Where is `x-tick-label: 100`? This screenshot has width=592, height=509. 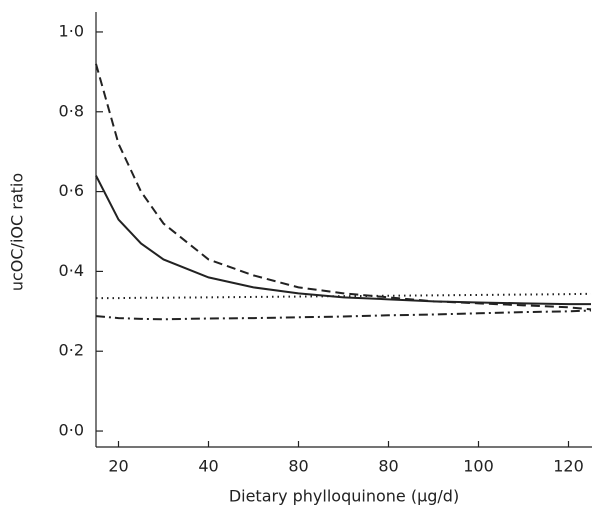 x-tick-label: 100 is located at coordinates (478, 466).